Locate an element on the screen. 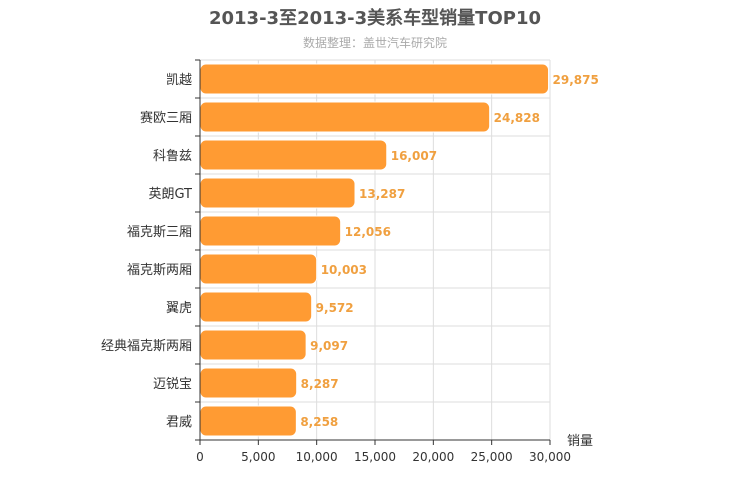 This screenshot has height=500, width=750. category-label: 福克斯三厢 is located at coordinates (159, 232).